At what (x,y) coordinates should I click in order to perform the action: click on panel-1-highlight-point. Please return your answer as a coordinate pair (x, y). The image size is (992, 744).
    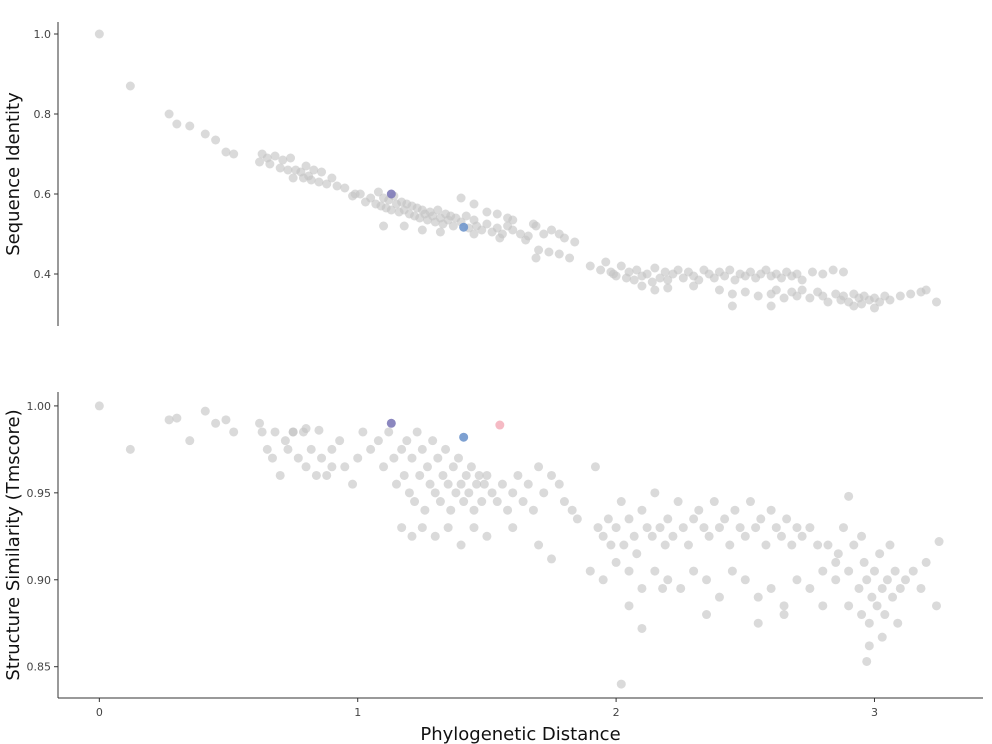
    Looking at the image, I should click on (391, 194).